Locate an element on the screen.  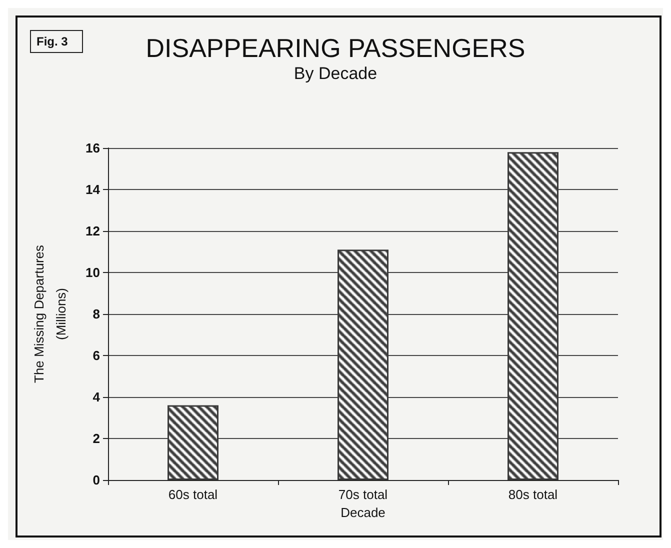
y-tick-label: 12 is located at coordinates (93, 231).